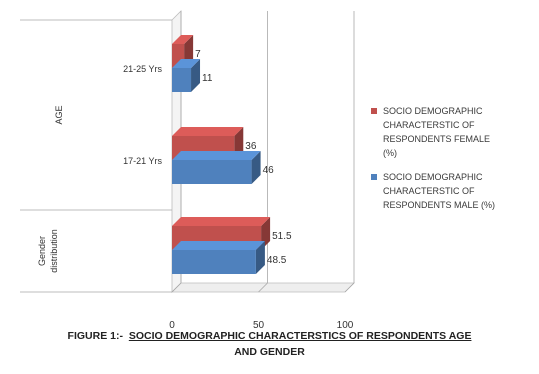 The width and height of the screenshot is (539, 374). What do you see at coordinates (256, 167) in the screenshot?
I see `bar-s1-c1-side` at bounding box center [256, 167].